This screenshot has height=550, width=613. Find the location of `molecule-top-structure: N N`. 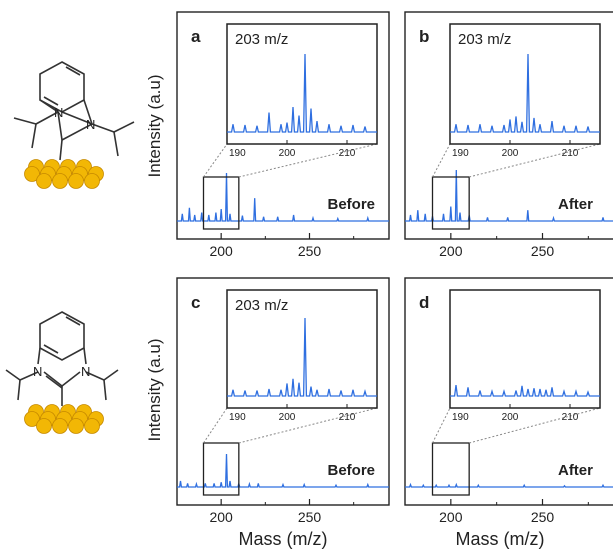

molecule-top-structure: N N is located at coordinates (74, 125).